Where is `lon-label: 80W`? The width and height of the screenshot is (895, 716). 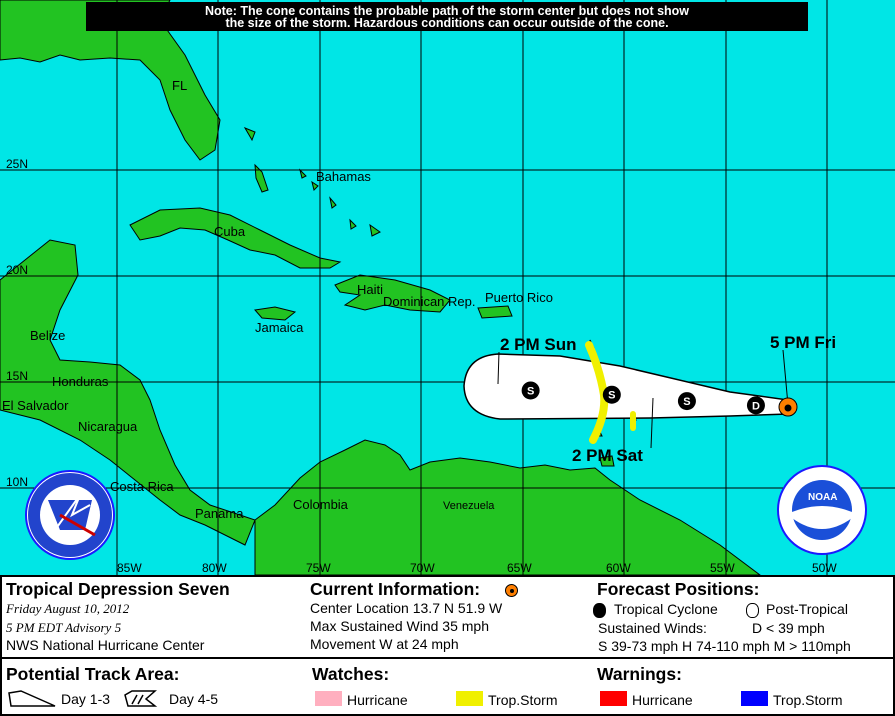
lon-label: 80W is located at coordinates (214, 568).